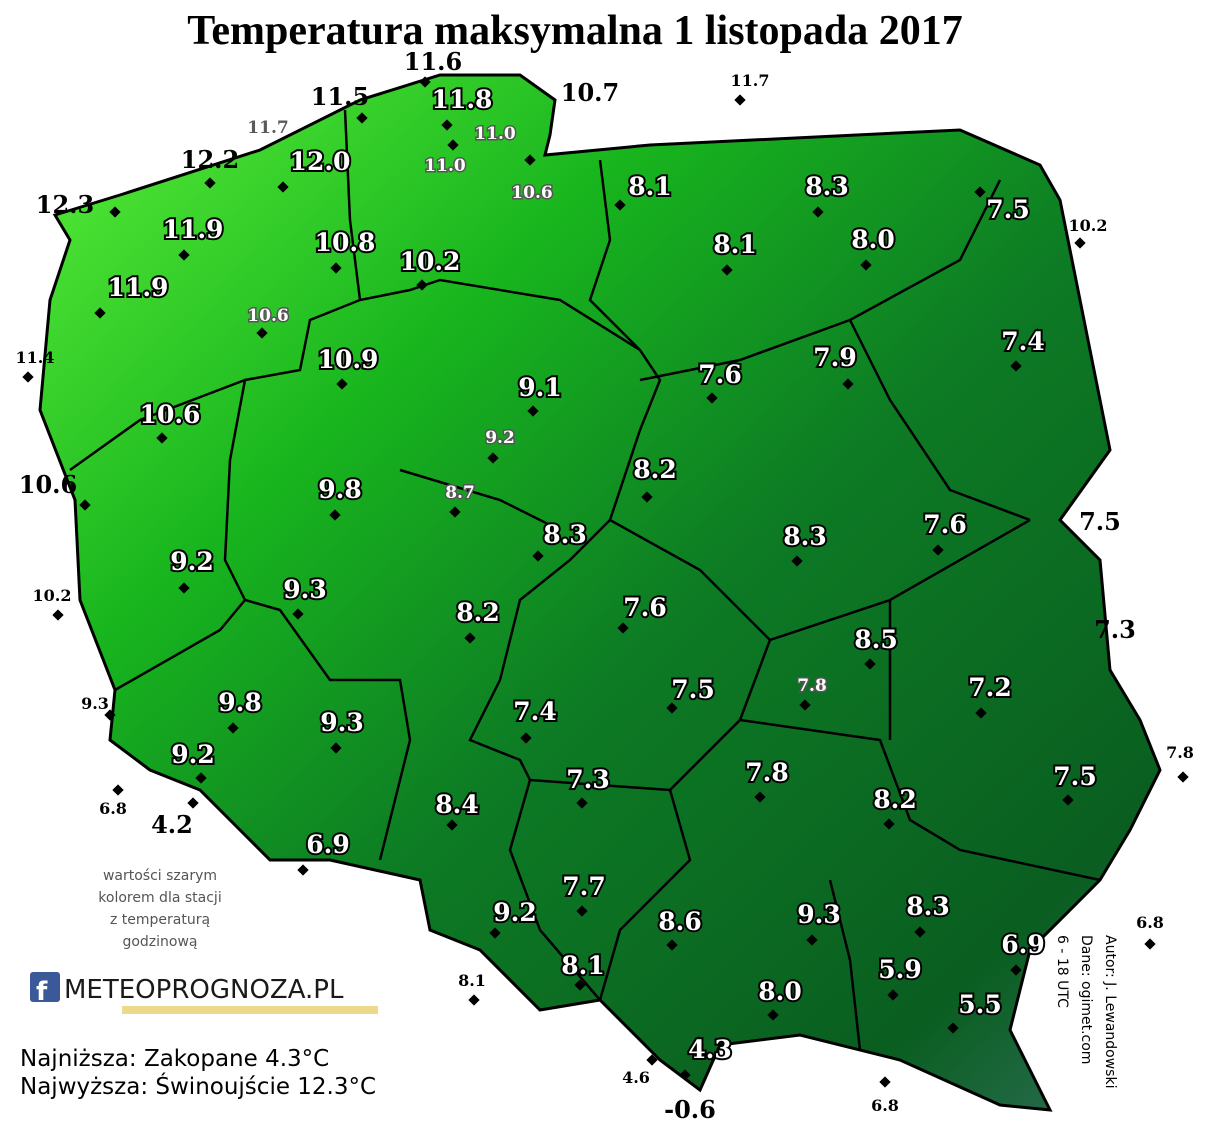  What do you see at coordinates (835, 357) in the screenshot?
I see `station-value: 7.9` at bounding box center [835, 357].